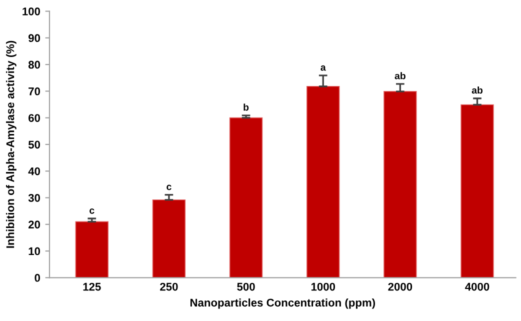 The height and width of the screenshot is (321, 521). I want to click on x-tick-label: 2000, so click(400, 286).